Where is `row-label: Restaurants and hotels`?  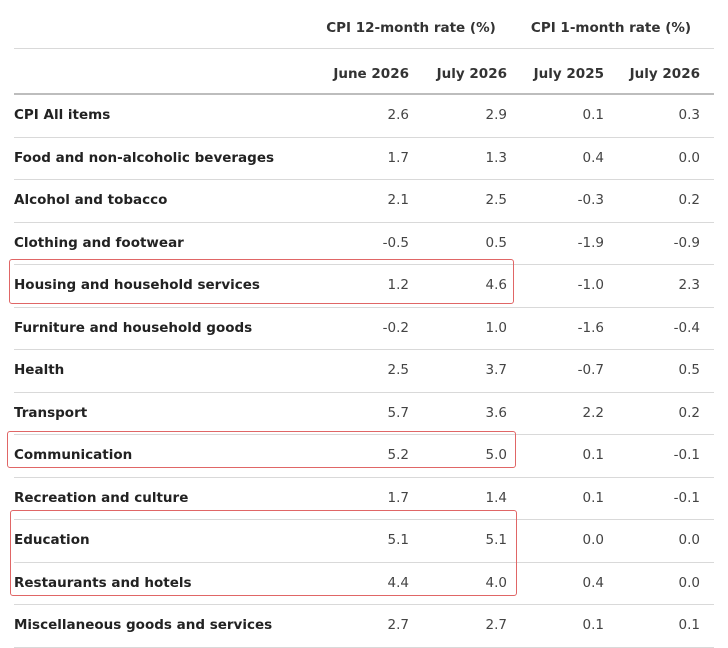 row-label: Restaurants and hotels is located at coordinates (103, 582).